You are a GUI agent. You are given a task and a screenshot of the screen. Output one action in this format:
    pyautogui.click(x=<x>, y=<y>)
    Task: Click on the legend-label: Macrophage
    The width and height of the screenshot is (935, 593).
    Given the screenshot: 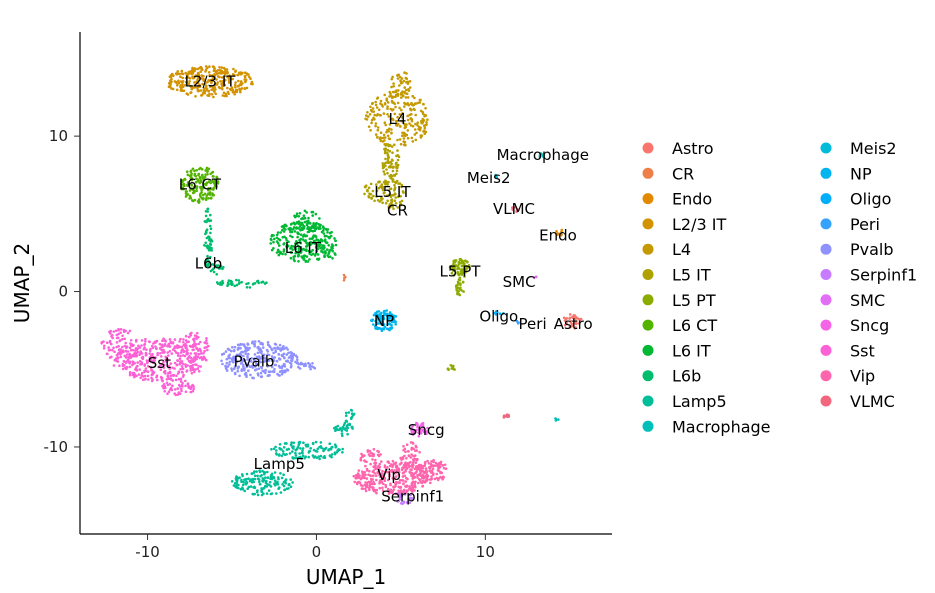 What is the action you would take?
    pyautogui.click(x=721, y=426)
    